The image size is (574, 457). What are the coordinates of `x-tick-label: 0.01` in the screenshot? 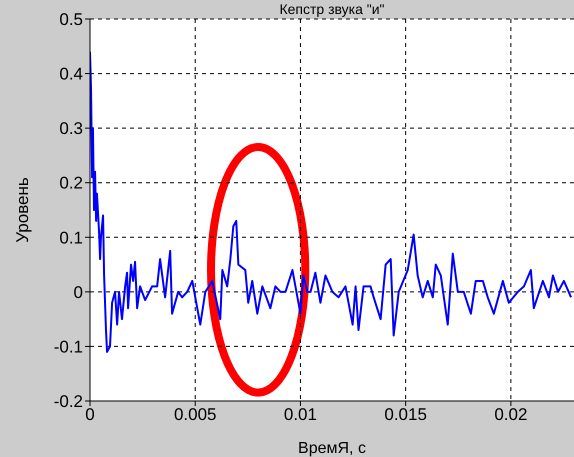 It's located at (300, 414).